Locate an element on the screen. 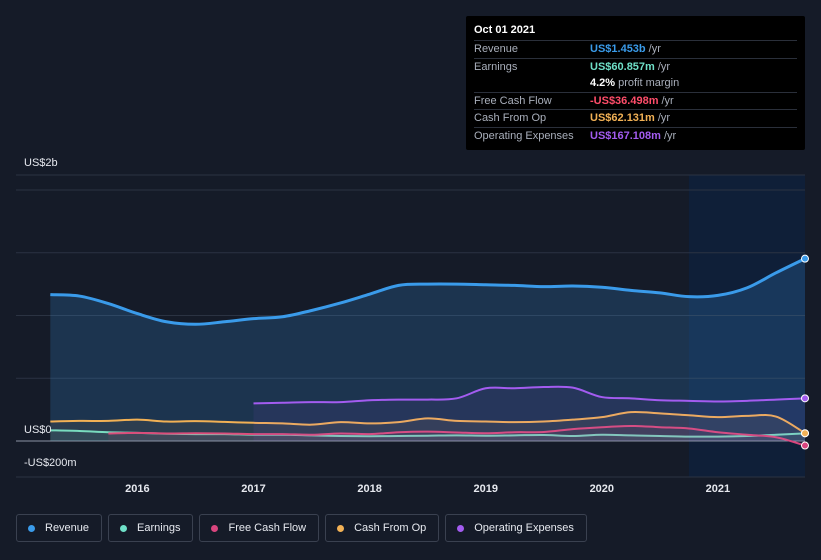  tooltip-row: Cash From Op US$62.131m/yr is located at coordinates (635, 118).